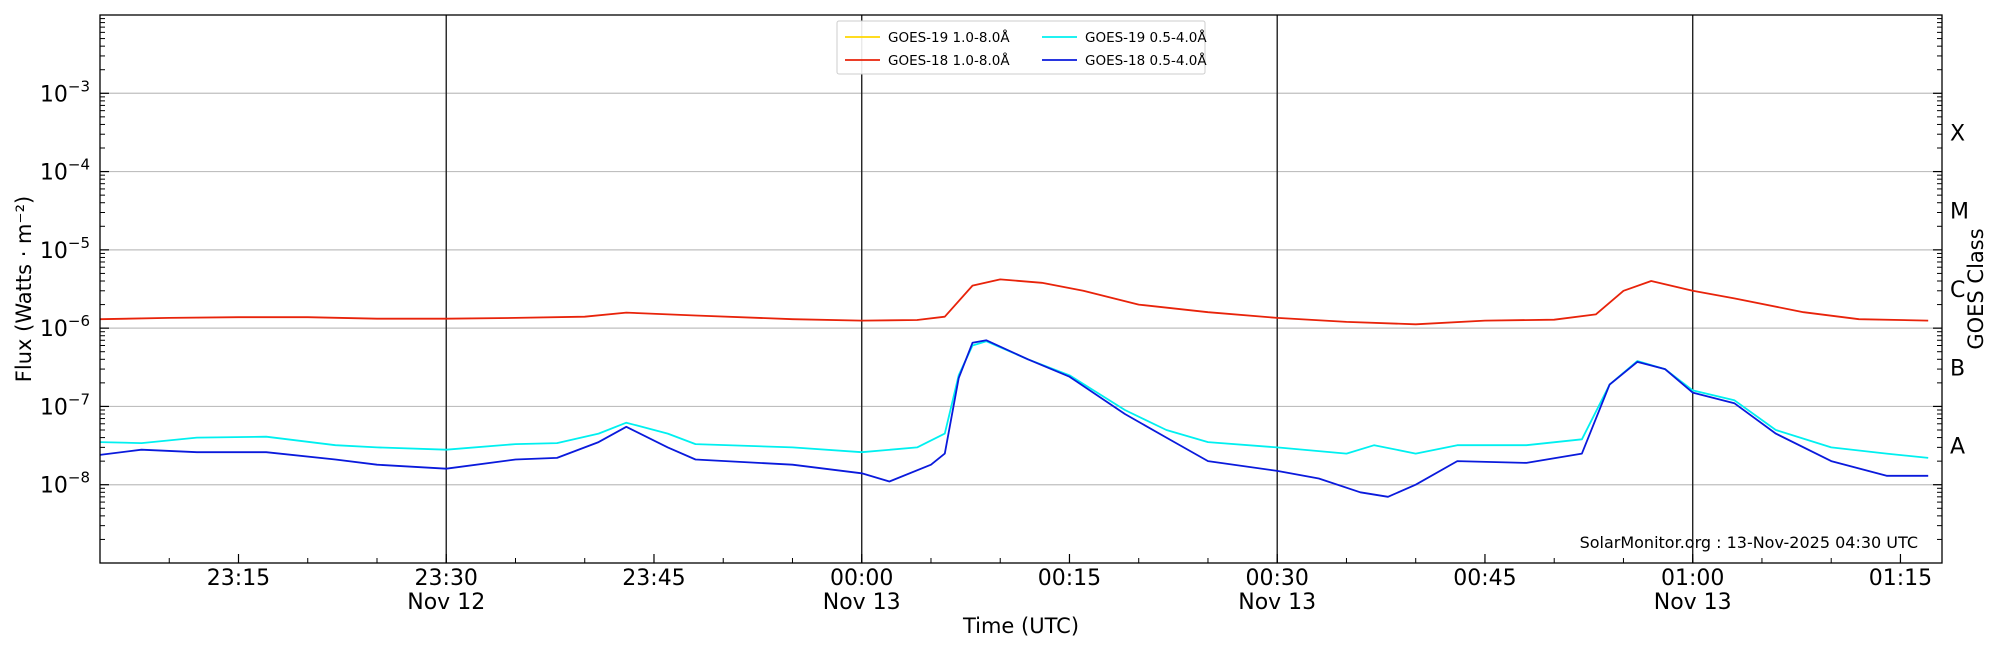  I want to click on legend-label: GOES-18 0.5-4.0Å, so click(1146, 60).